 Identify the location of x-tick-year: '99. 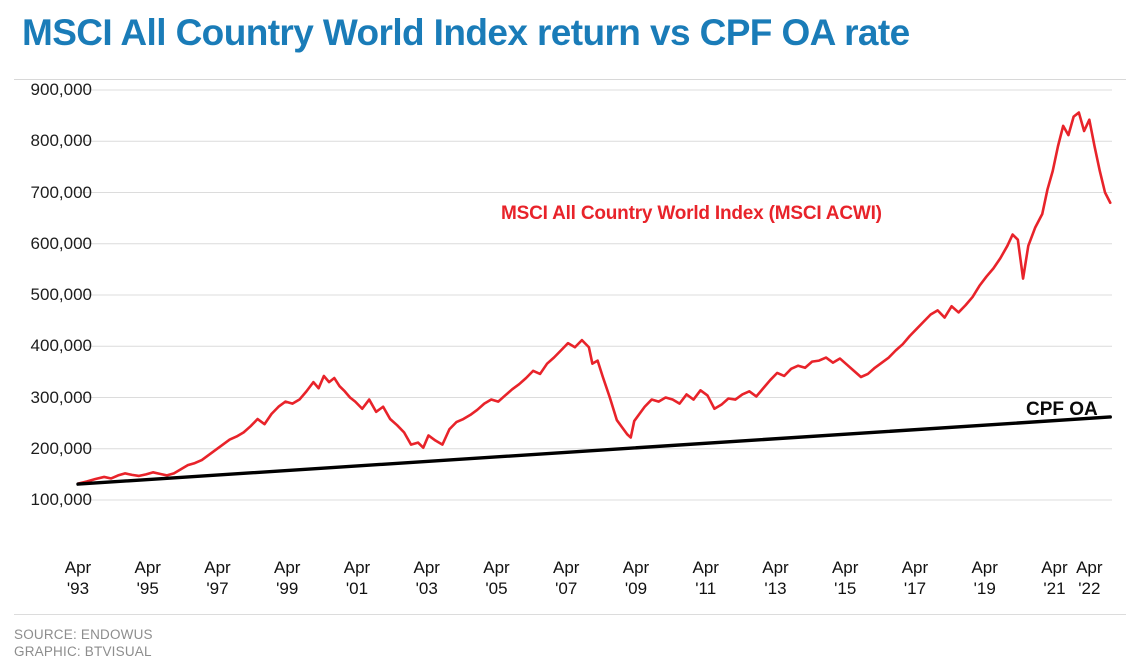
(287, 588).